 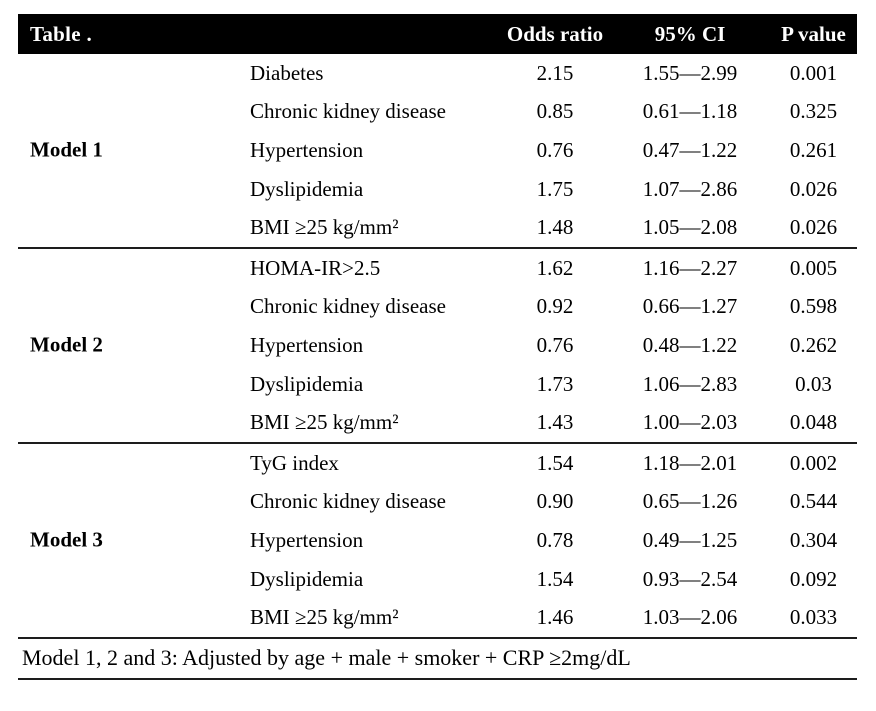 I want to click on table-row: BMI ≥25 kg/mm² 1.48 1.05—2.08 0.026, so click(x=437, y=227).